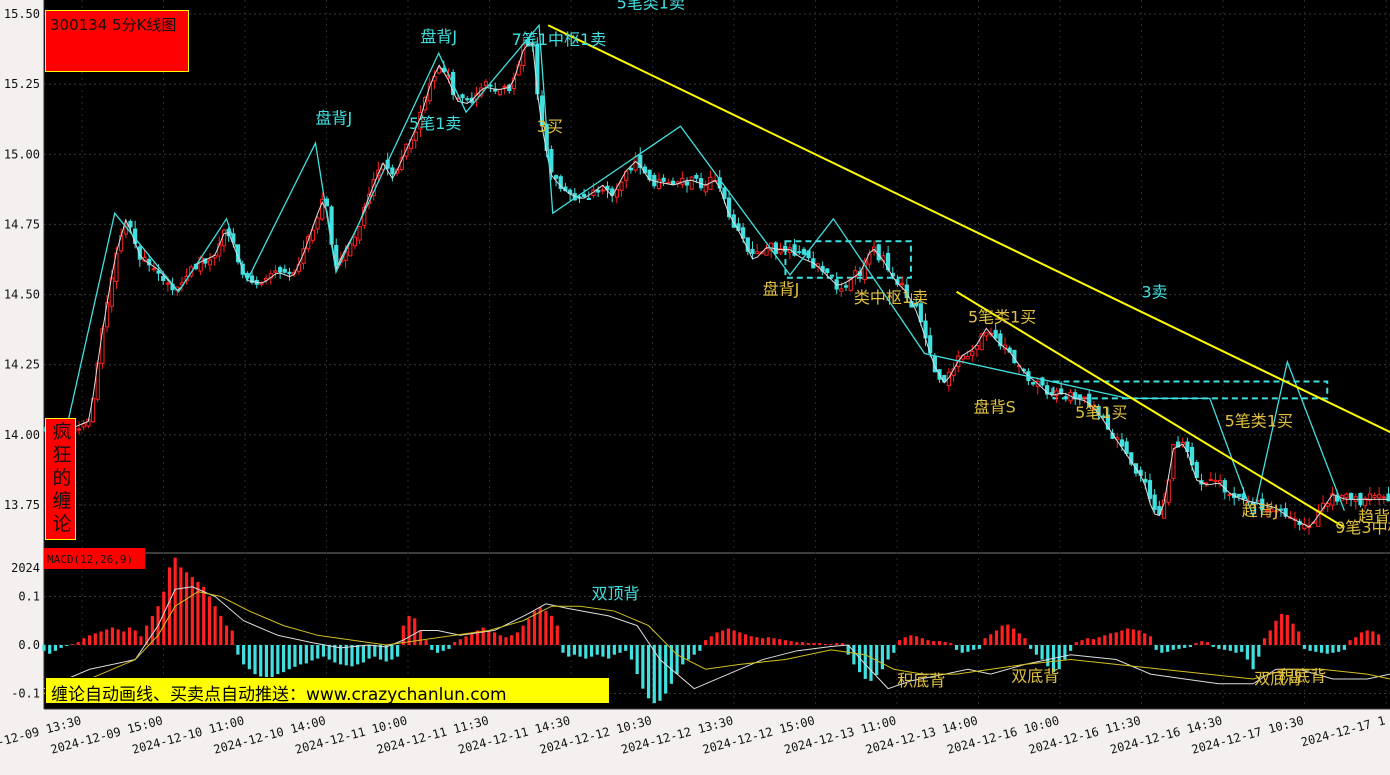 Image resolution: width=1390 pixels, height=775 pixels. I want to click on macd-label: MACD(12,26,9), so click(90, 559).